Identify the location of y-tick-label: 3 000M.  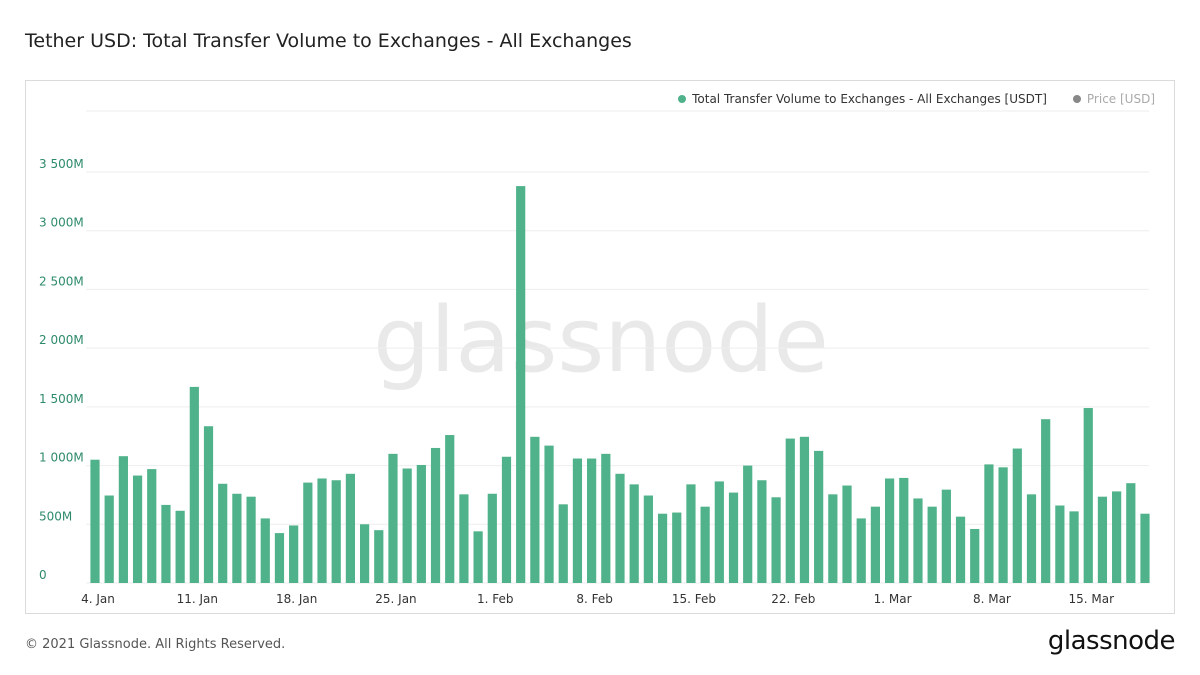
(61, 223).